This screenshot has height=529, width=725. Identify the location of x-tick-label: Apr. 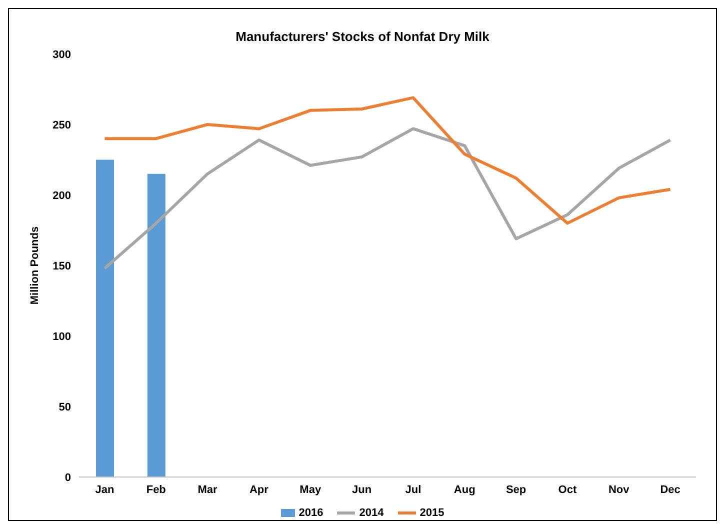
(259, 490).